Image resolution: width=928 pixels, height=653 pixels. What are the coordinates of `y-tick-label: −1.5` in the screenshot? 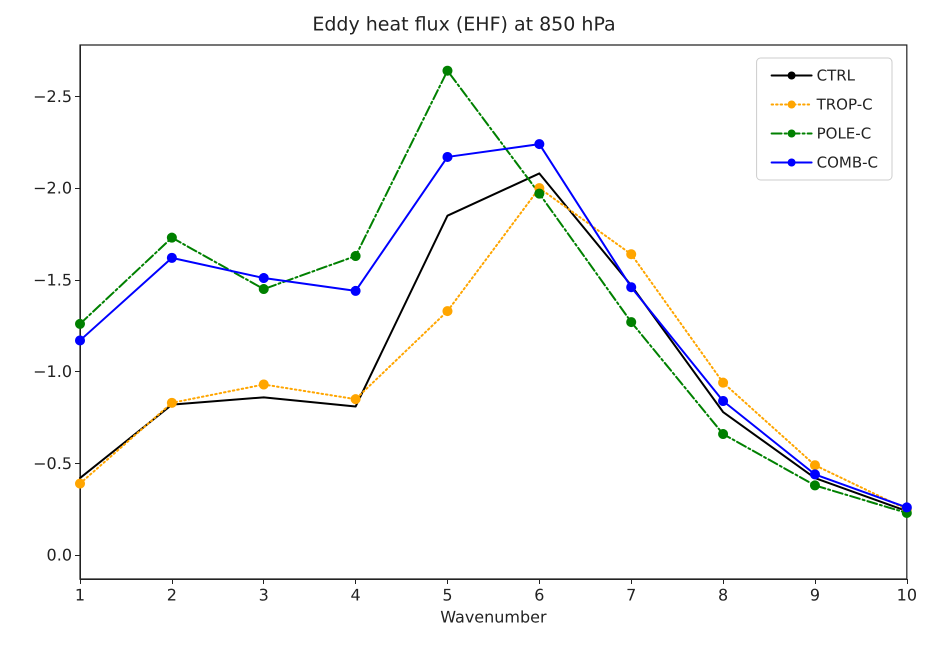 It's located at (52, 280).